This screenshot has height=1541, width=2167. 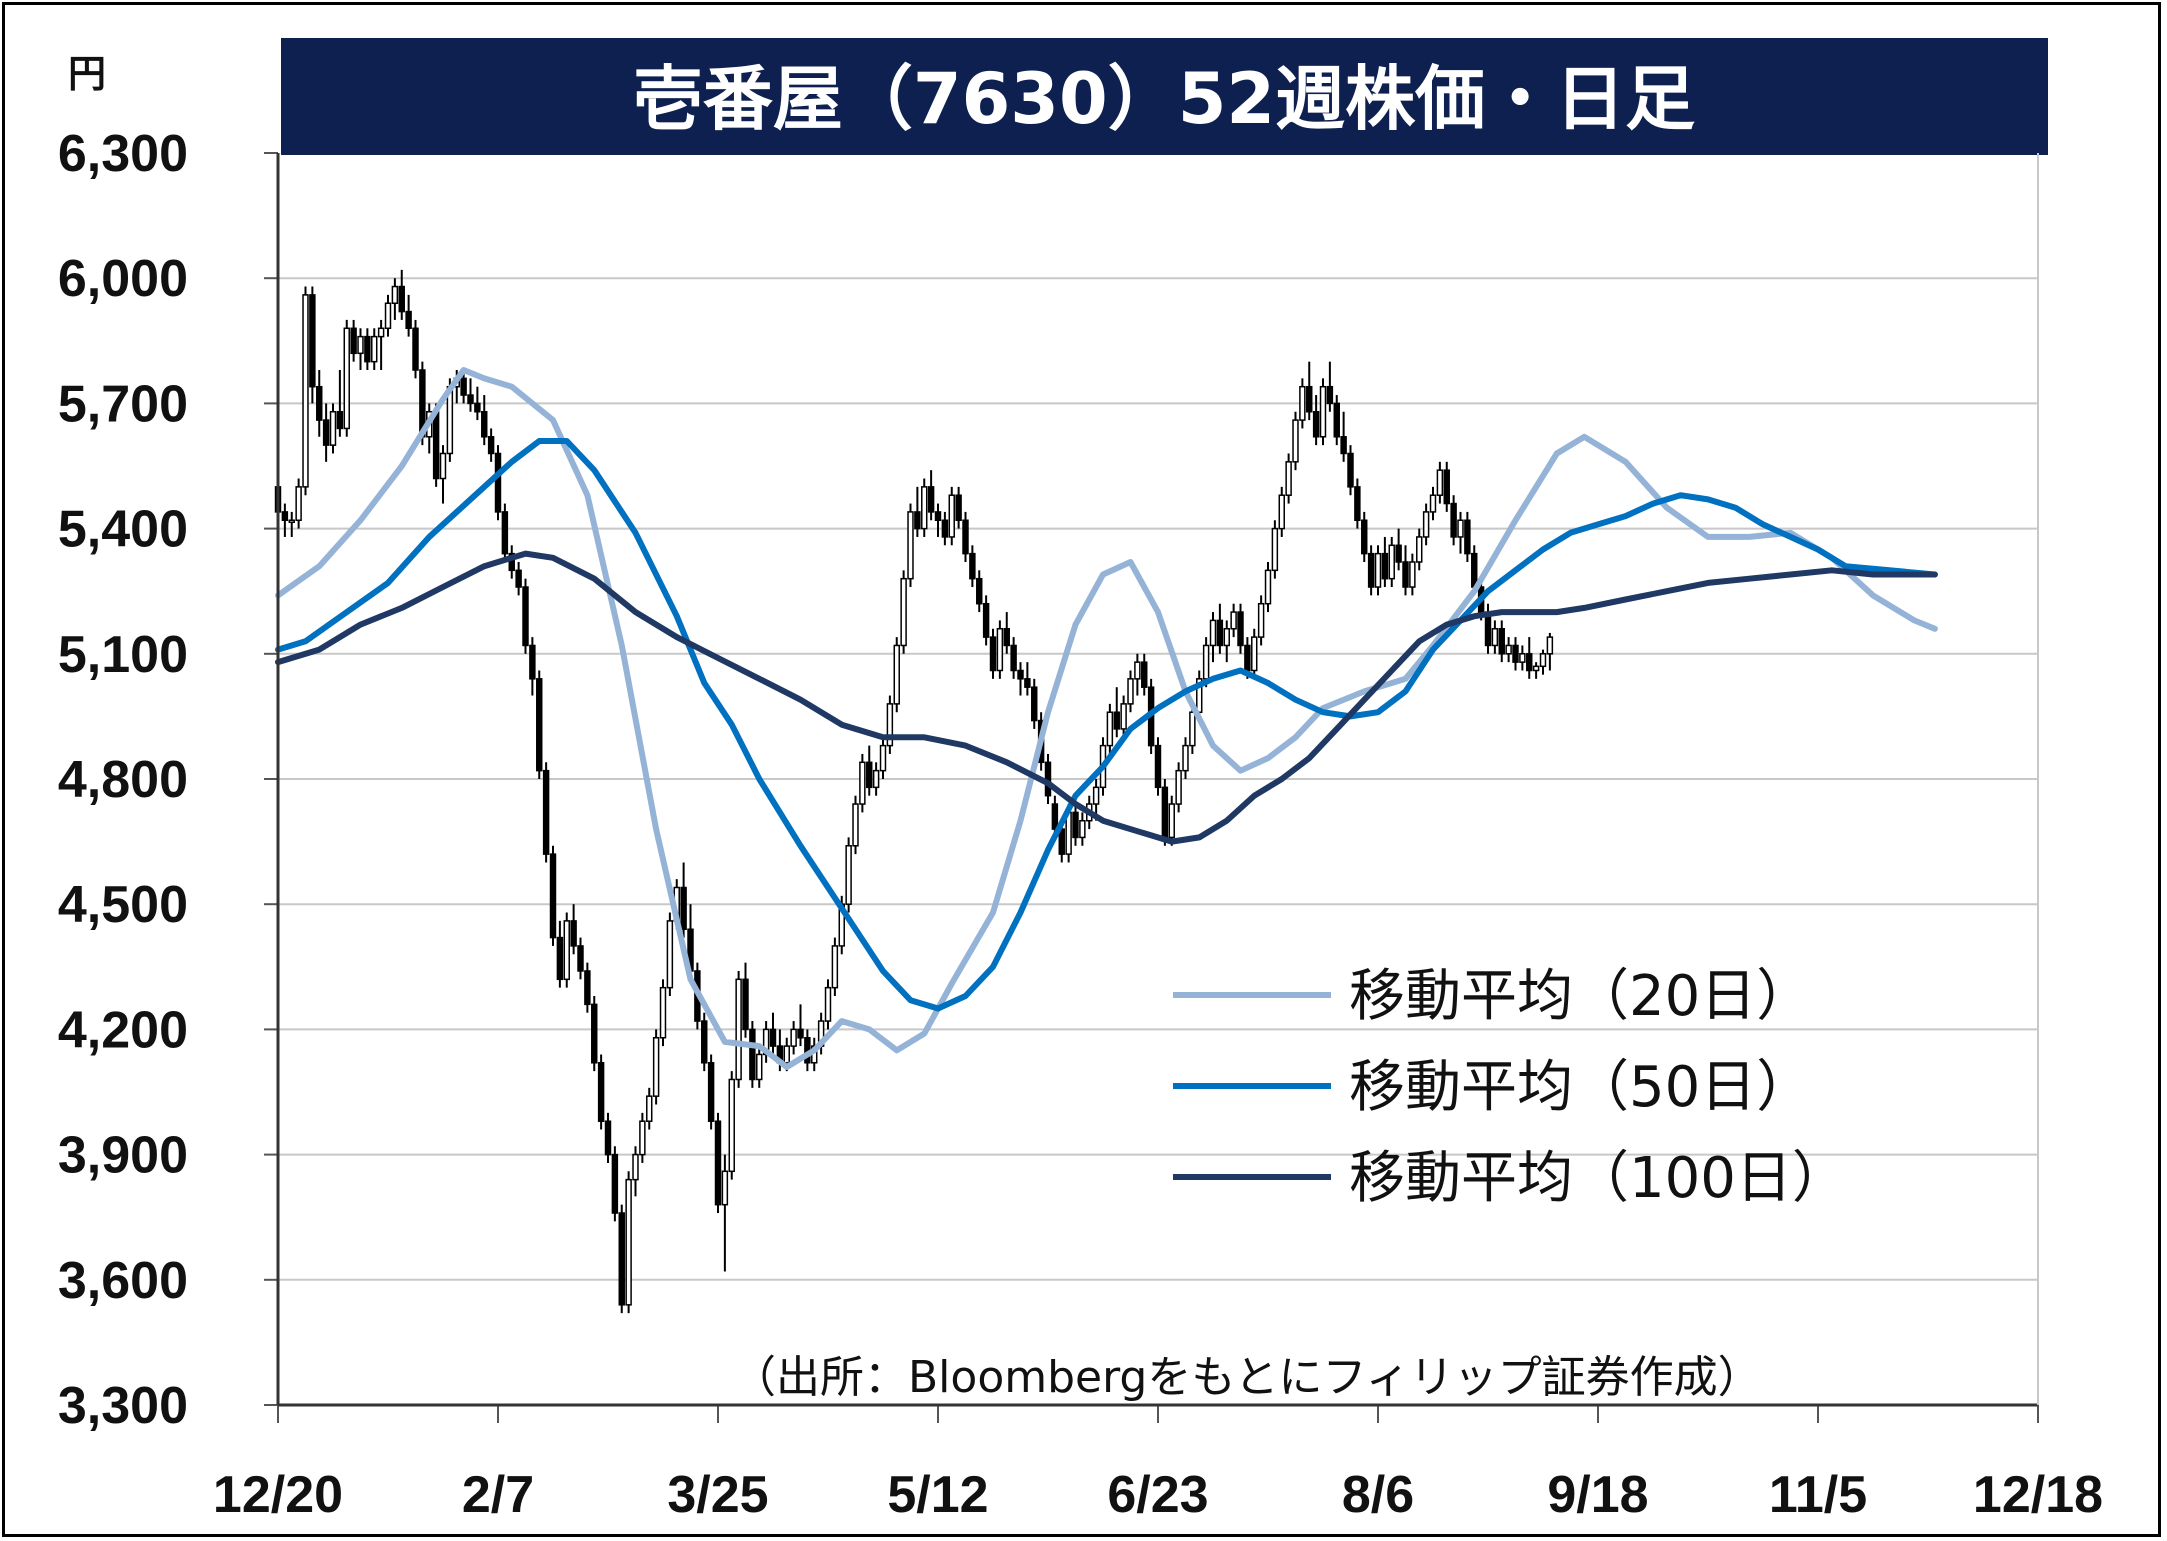 I want to click on y-tick-label: 3,300, so click(x=123, y=1406).